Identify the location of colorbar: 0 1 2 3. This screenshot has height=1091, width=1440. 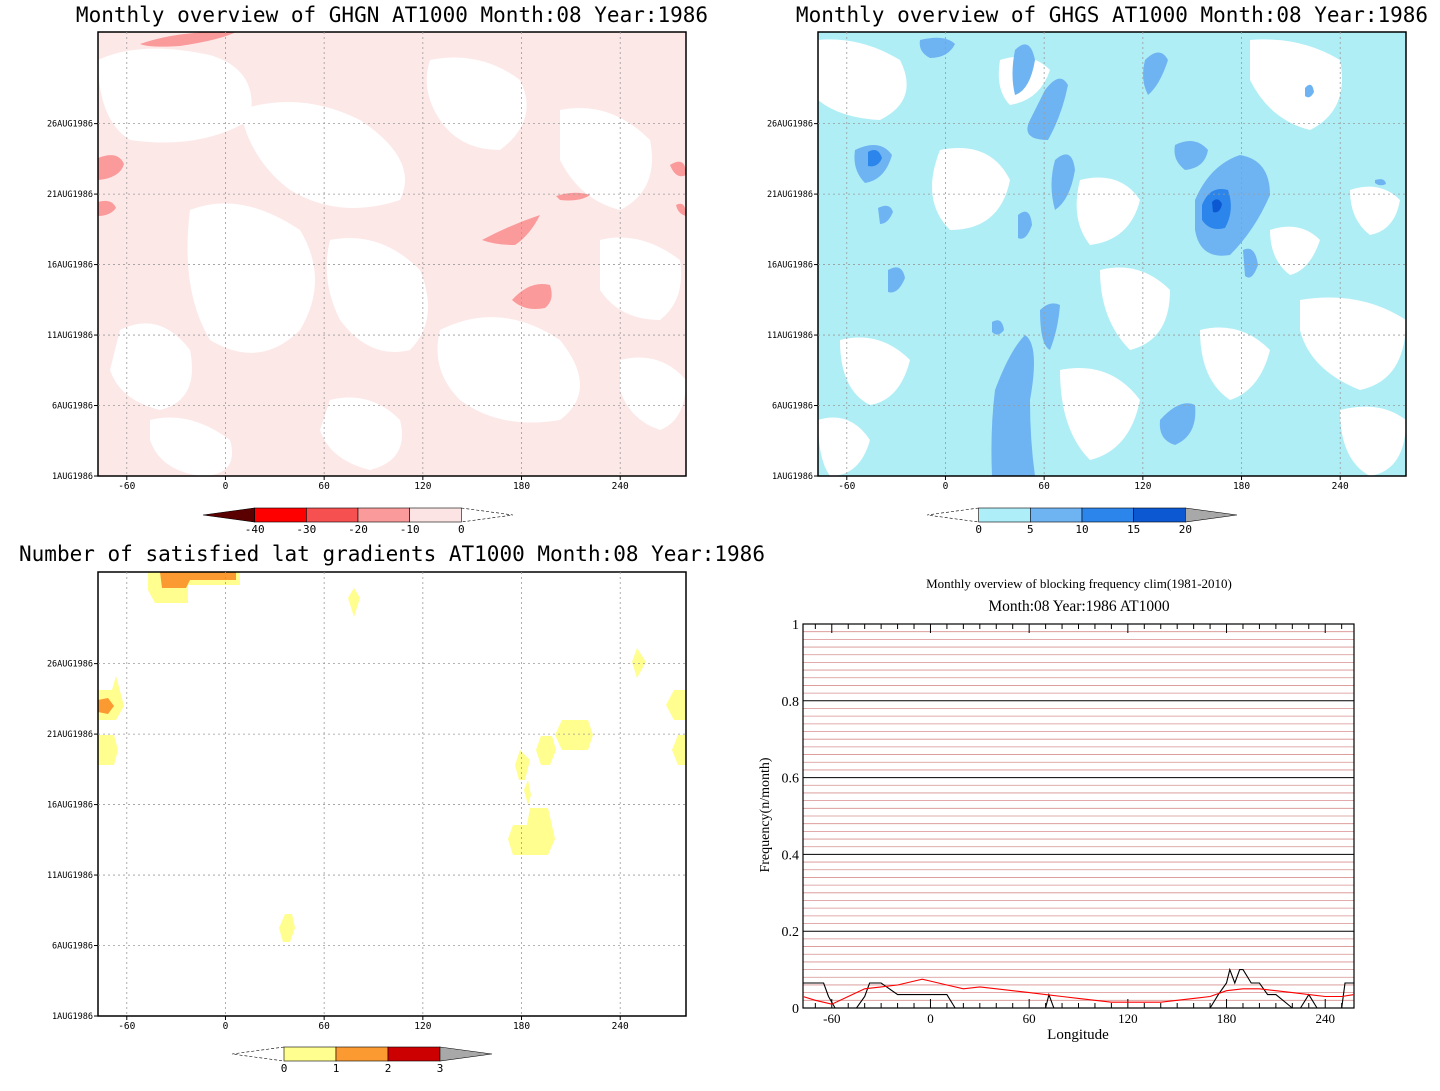
(362, 1060).